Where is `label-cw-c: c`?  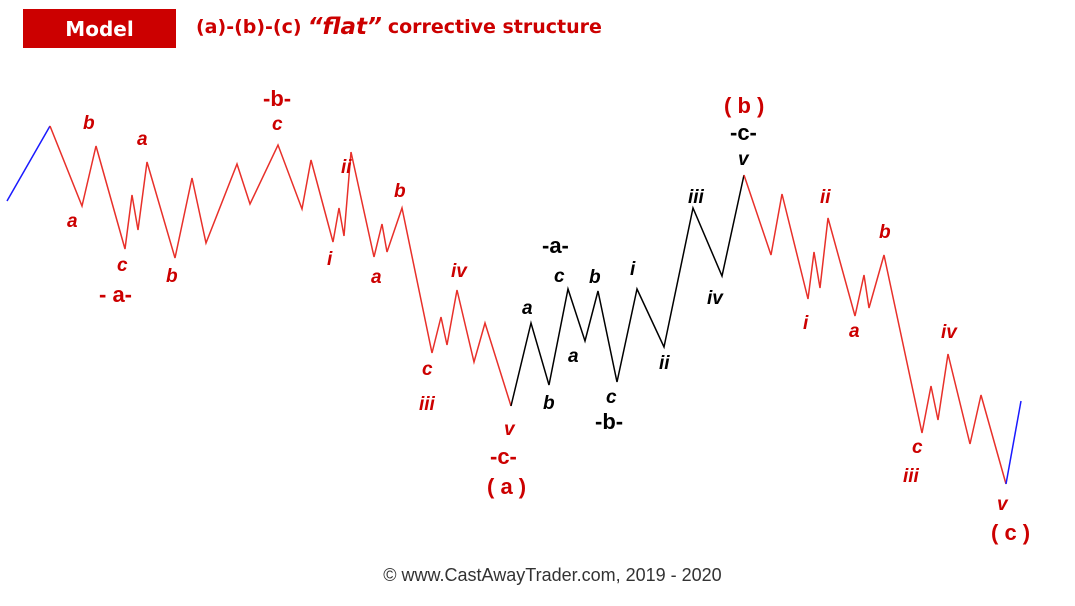 label-cw-c: c is located at coordinates (917, 447).